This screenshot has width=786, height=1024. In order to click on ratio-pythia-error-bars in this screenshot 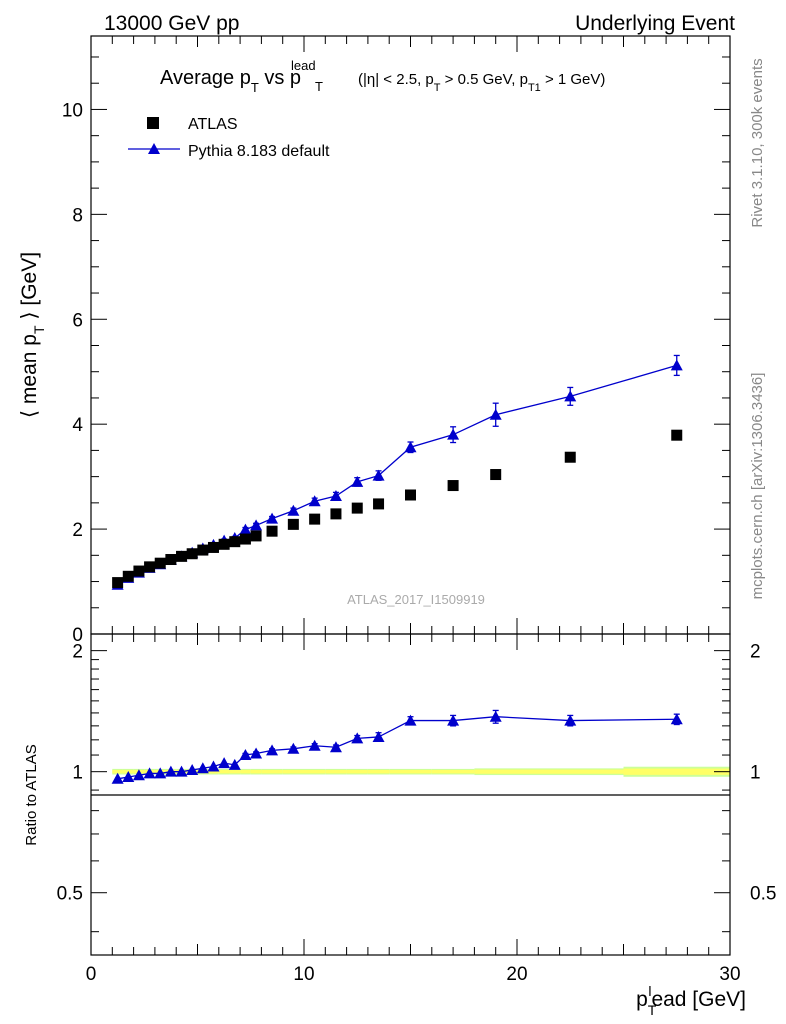, I will do `click(461, 733)`.